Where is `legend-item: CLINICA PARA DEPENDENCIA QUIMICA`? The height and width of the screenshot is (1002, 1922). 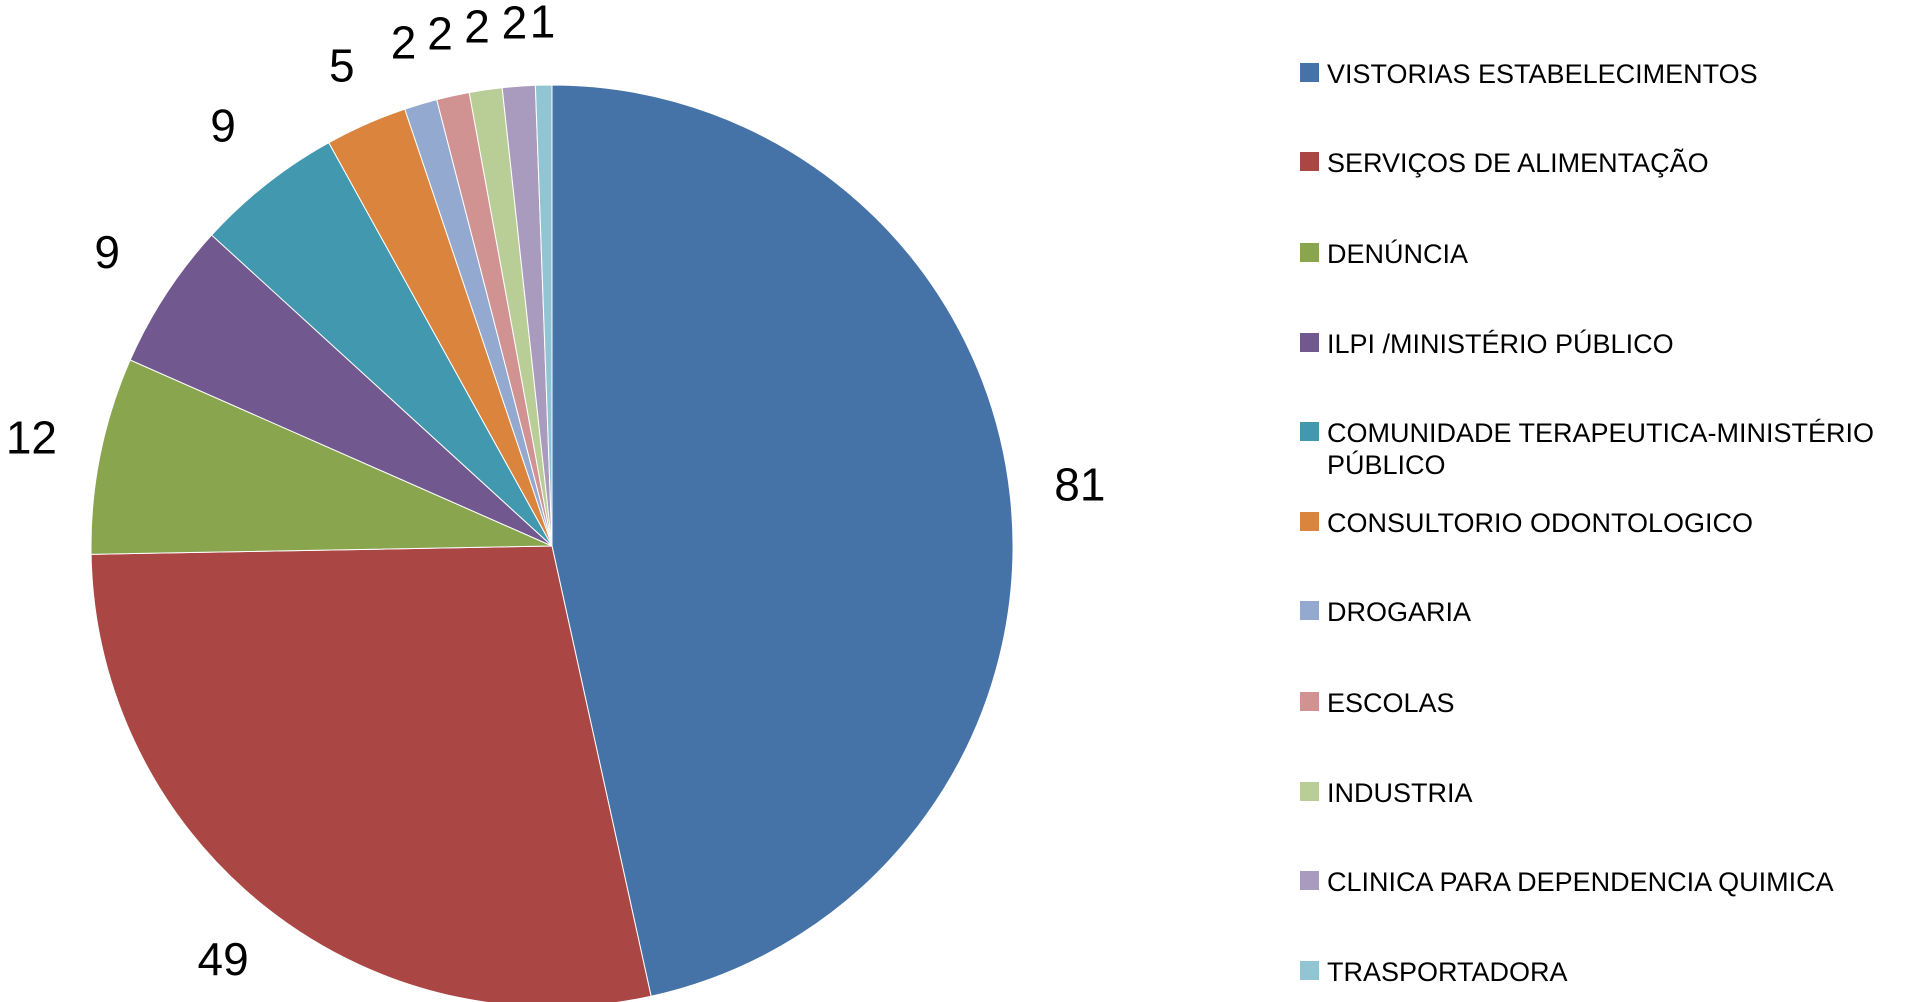 legend-item: CLINICA PARA DEPENDENCIA QUIMICA is located at coordinates (1608, 882).